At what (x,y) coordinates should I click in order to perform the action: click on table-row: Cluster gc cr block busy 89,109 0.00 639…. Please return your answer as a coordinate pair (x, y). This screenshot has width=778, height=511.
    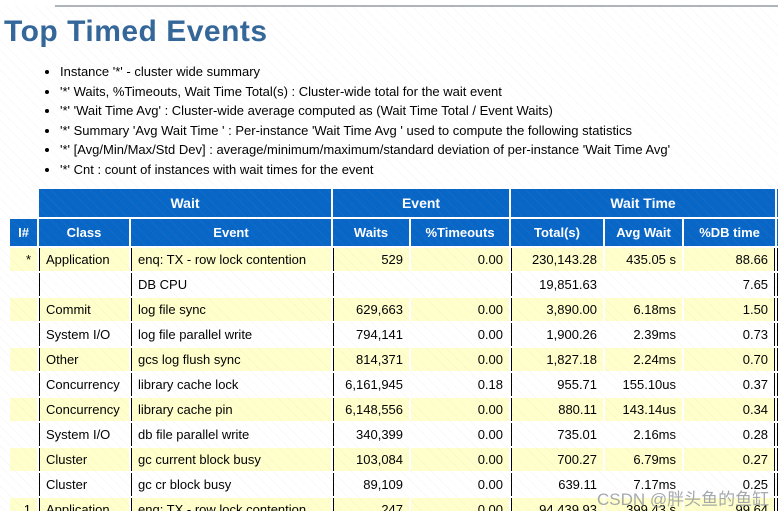
    Looking at the image, I should click on (394, 484).